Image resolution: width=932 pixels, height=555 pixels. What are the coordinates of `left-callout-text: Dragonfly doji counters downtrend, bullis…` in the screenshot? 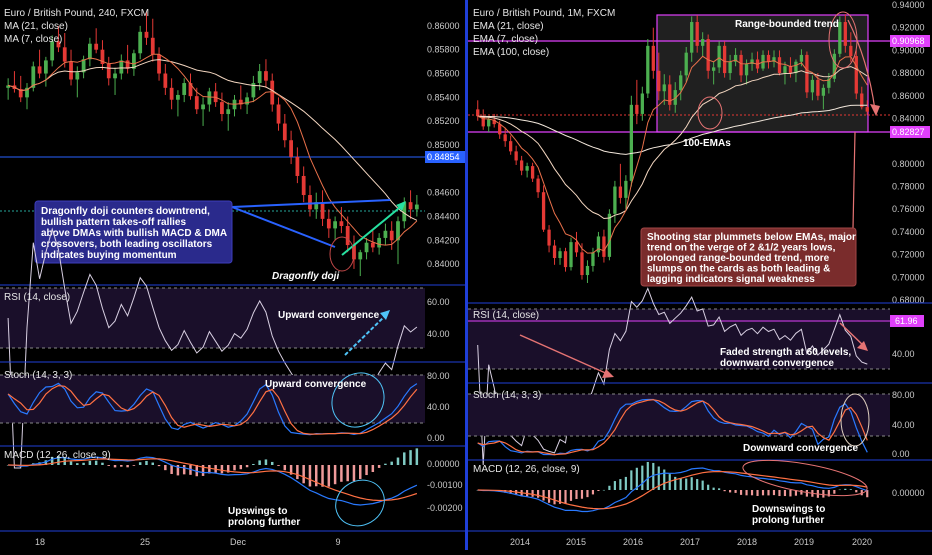 It's located at (134, 233).